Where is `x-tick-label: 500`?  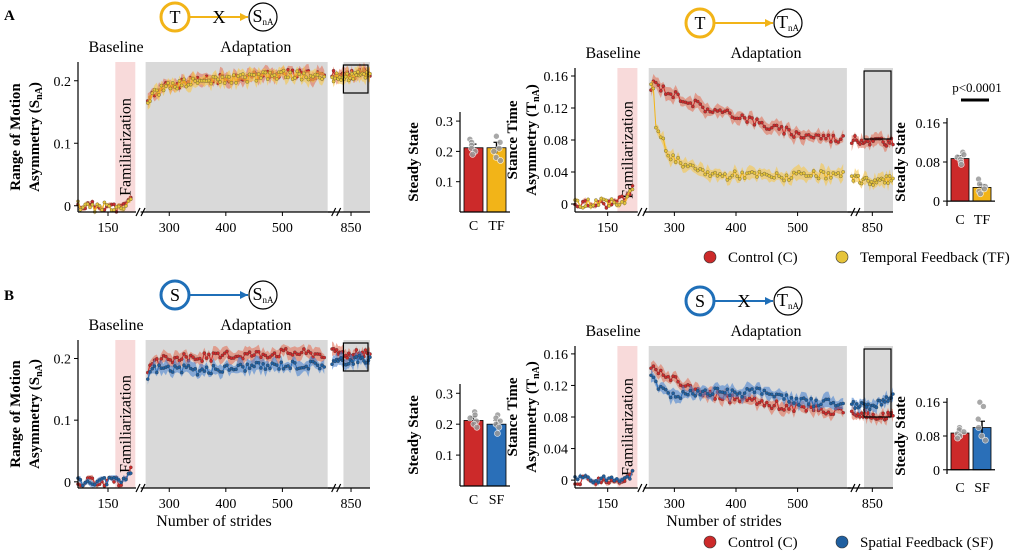
x-tick-label: 500 is located at coordinates (797, 228).